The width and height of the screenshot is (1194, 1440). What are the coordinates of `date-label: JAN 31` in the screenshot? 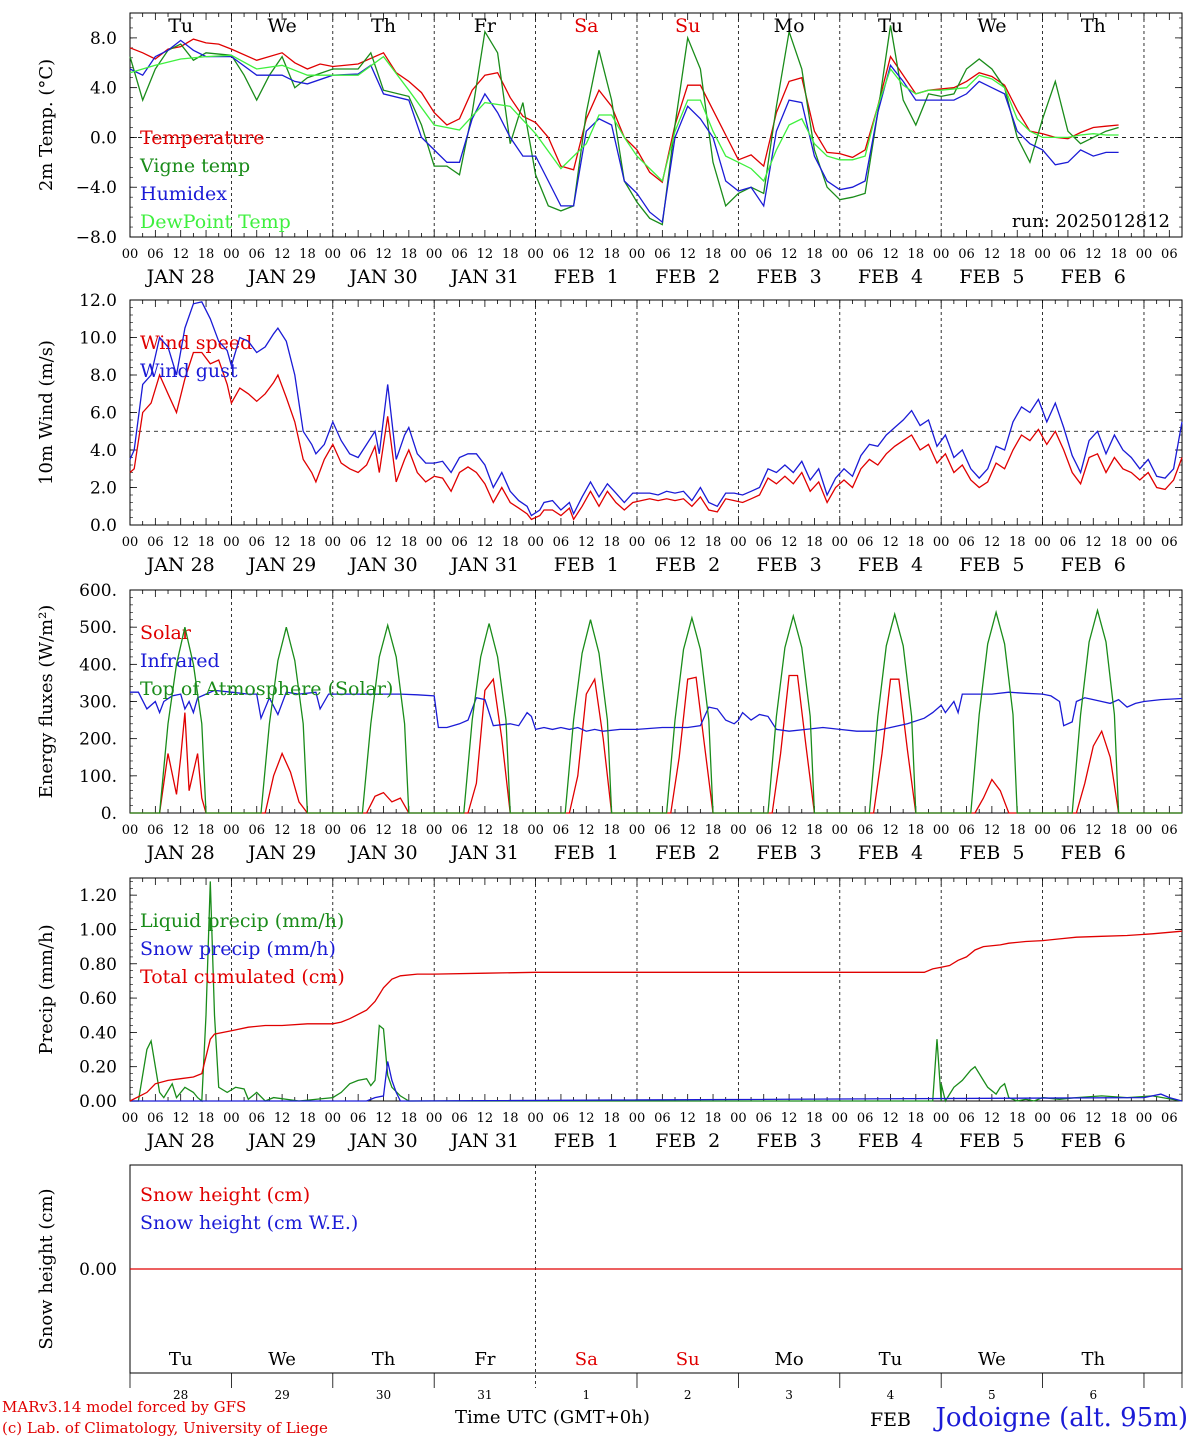 It's located at (484, 565).